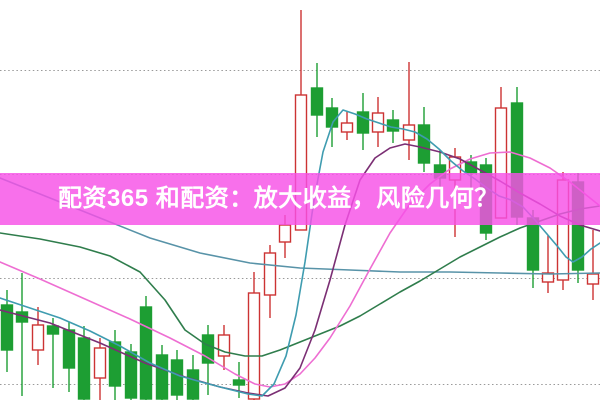  I want to click on headline-text: 配资365 和配资：放大收益，风险几何？, so click(278, 198).